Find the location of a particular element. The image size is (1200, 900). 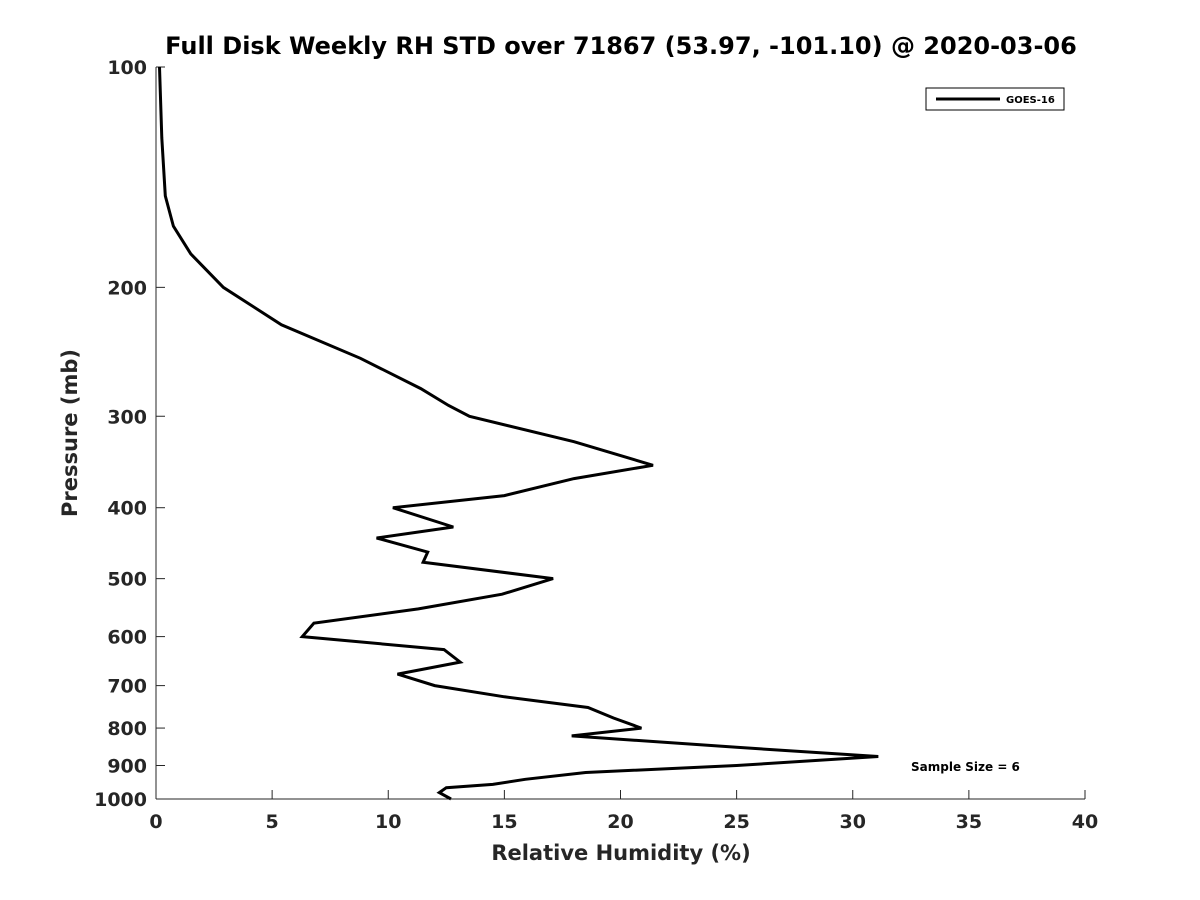

legend: GOES-16 is located at coordinates (995, 99).